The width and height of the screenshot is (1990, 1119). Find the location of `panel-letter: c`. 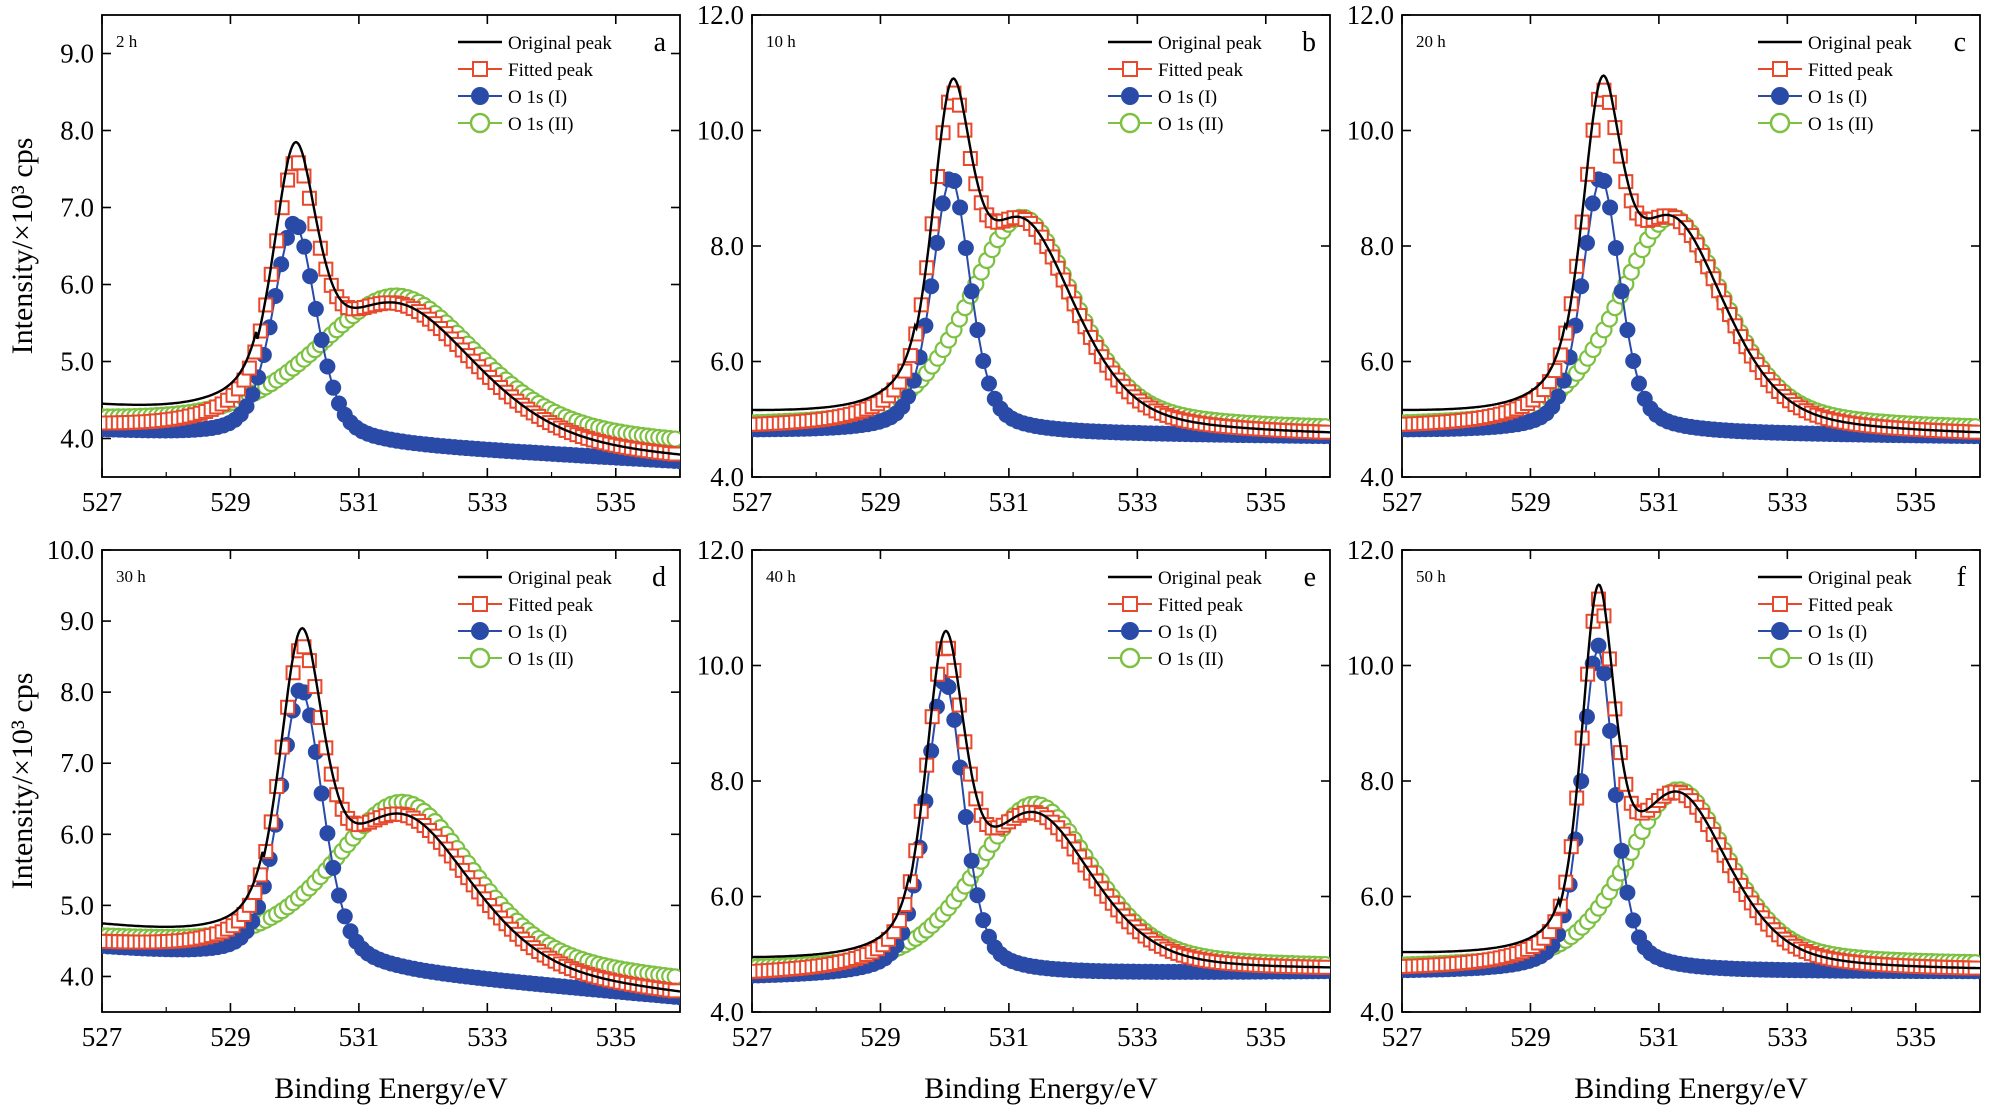

panel-letter: c is located at coordinates (1960, 42).